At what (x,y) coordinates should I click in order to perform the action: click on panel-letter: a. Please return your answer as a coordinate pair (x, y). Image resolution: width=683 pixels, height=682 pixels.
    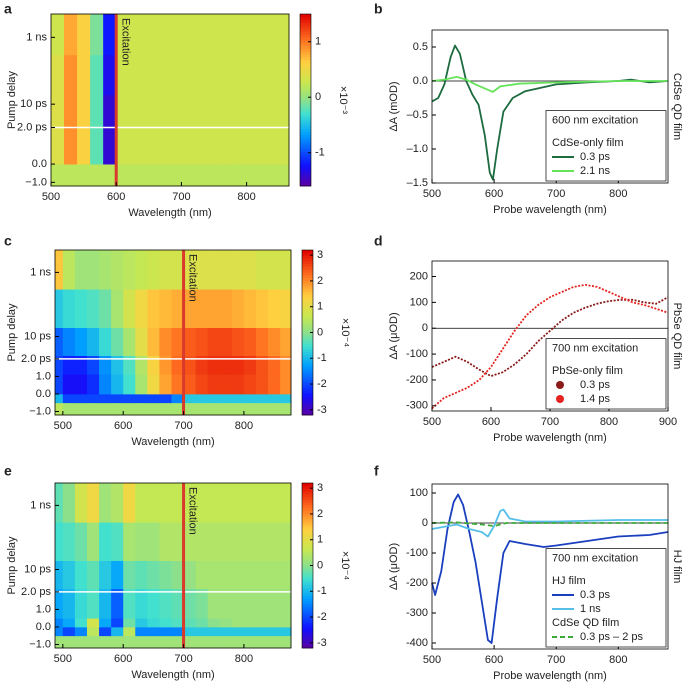
    Looking at the image, I should click on (8, 9).